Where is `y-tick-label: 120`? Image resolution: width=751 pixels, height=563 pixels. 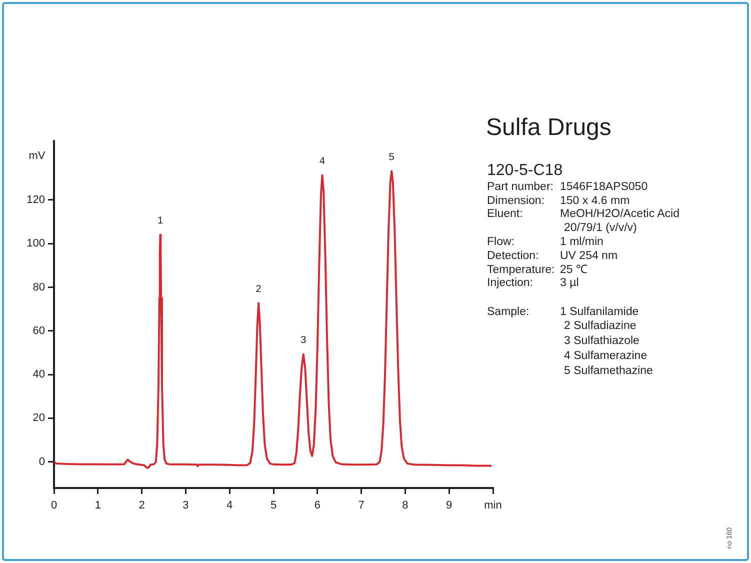 y-tick-label: 120 is located at coordinates (35, 200).